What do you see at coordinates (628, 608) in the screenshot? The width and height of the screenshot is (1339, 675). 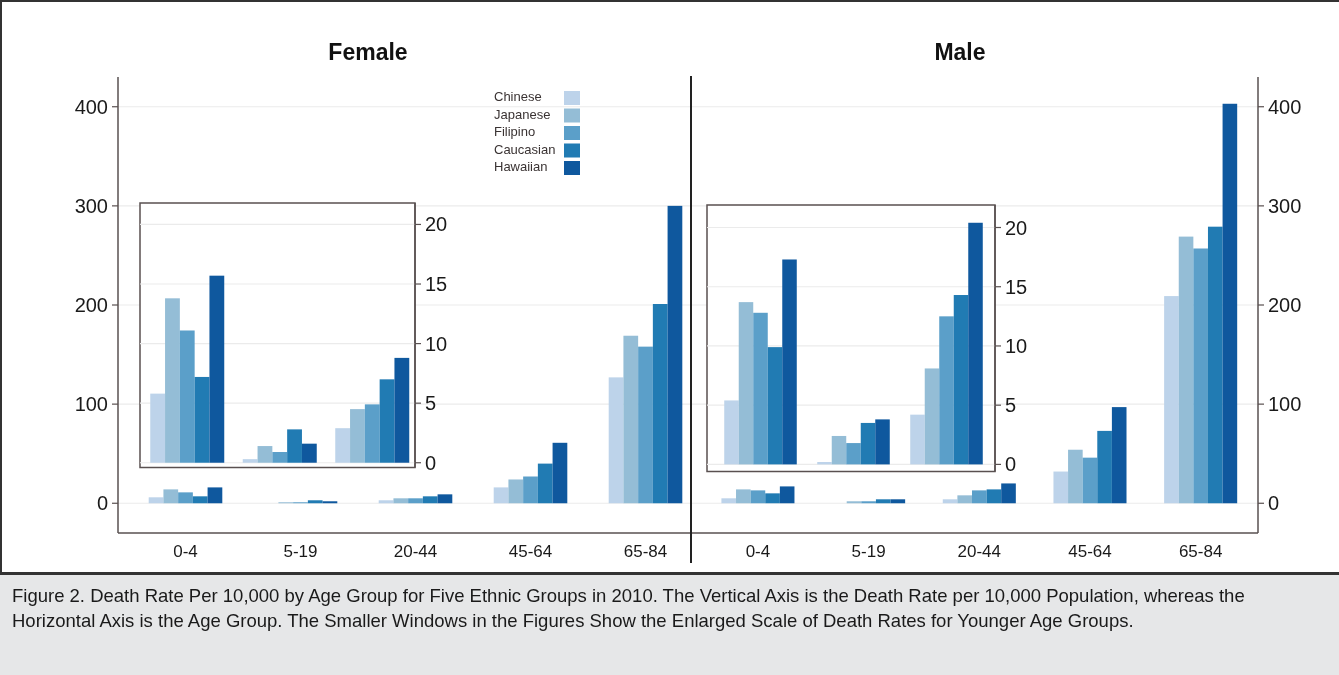 I see `caption: Figure 2. Death Rate Per 10,000 by Age Group for Five Ethnic Groups in 2010. The Vertical Axis is the Death Rate per 10,000 Population, whereas the Horizontal Axis is the Age Group. The Smaller Windows in the Figures Show the Enlarged Scale of Death Rates for Younger Age Groups.` at bounding box center [628, 608].